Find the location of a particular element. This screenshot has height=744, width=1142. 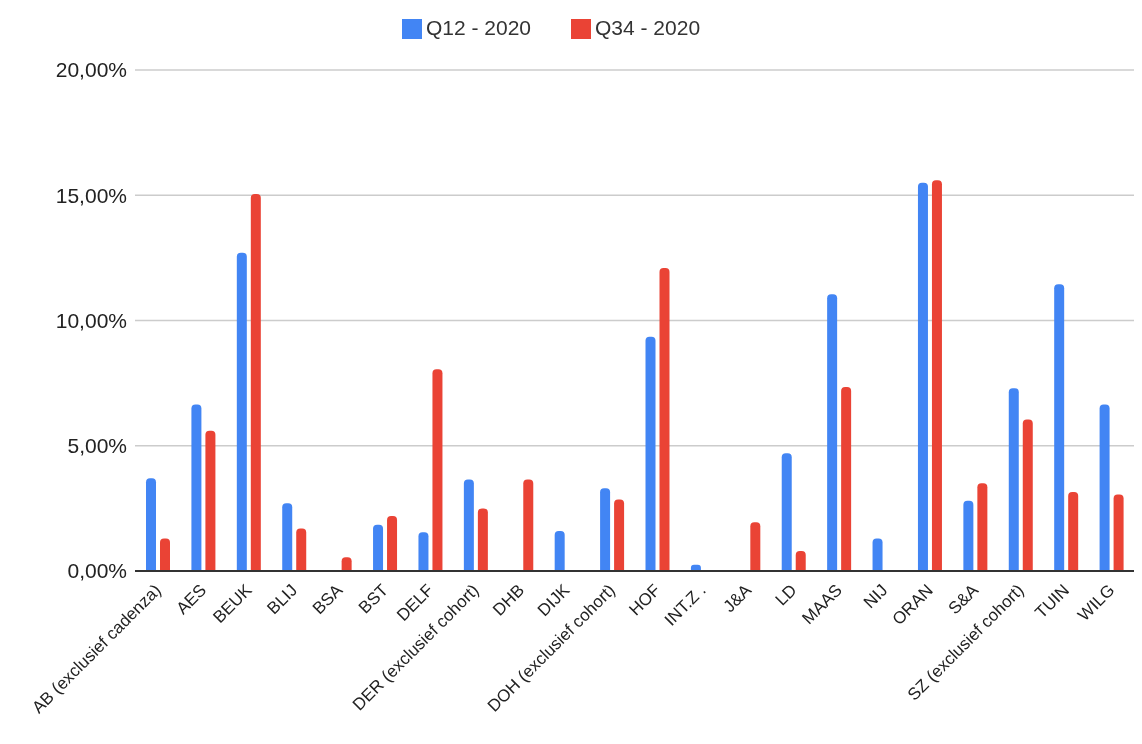

x-tick-label: LD is located at coordinates (786, 595).